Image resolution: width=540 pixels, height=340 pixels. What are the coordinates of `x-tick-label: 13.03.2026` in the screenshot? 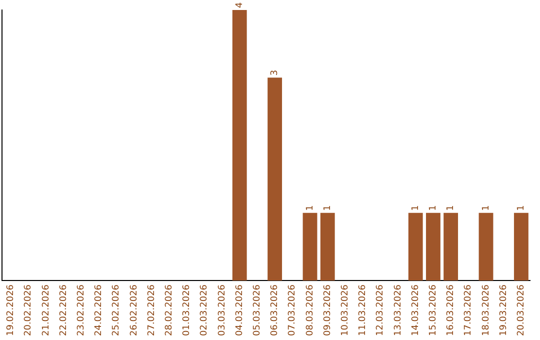 It's located at (398, 310).